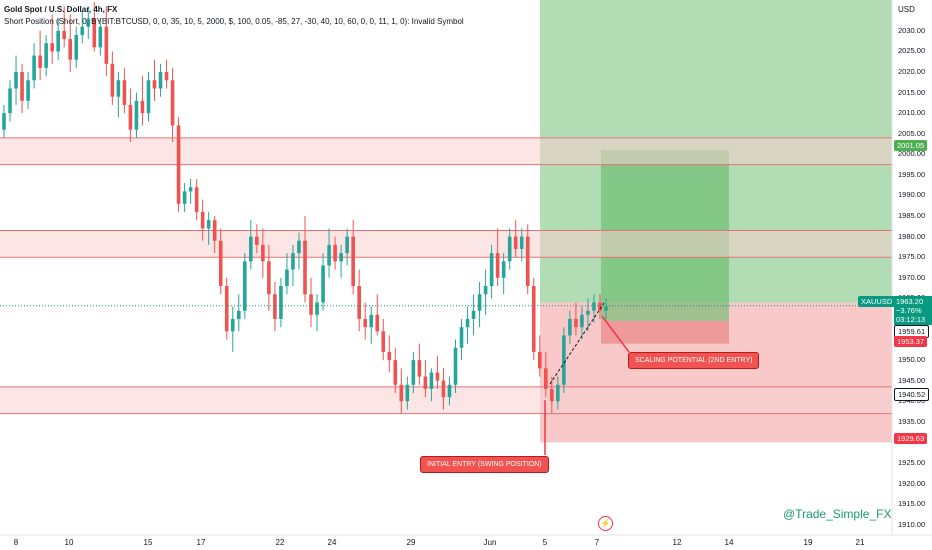  I want to click on time-tick-label: 17, so click(201, 542).